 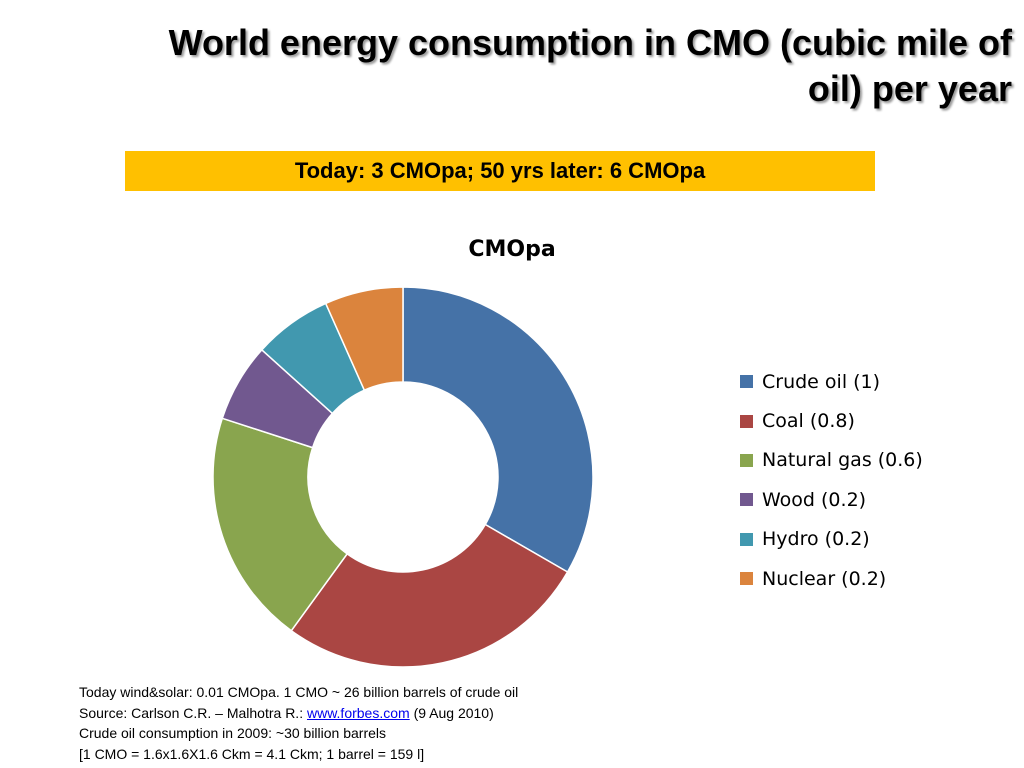 I want to click on legend-label: Crude oil (1), so click(x=821, y=381).